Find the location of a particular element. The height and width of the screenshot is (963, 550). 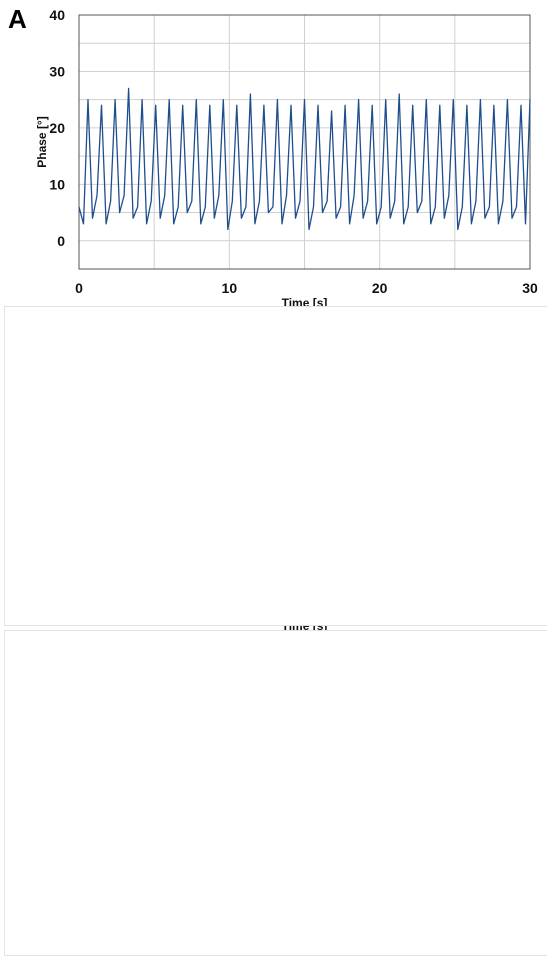

y-tick-label-a: 30 is located at coordinates (57, 71).